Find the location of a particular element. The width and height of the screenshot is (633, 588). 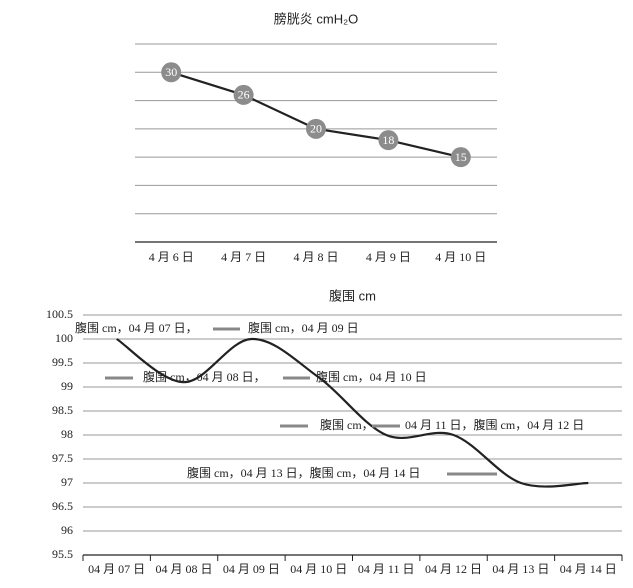

data-line is located at coordinates (316, 115).